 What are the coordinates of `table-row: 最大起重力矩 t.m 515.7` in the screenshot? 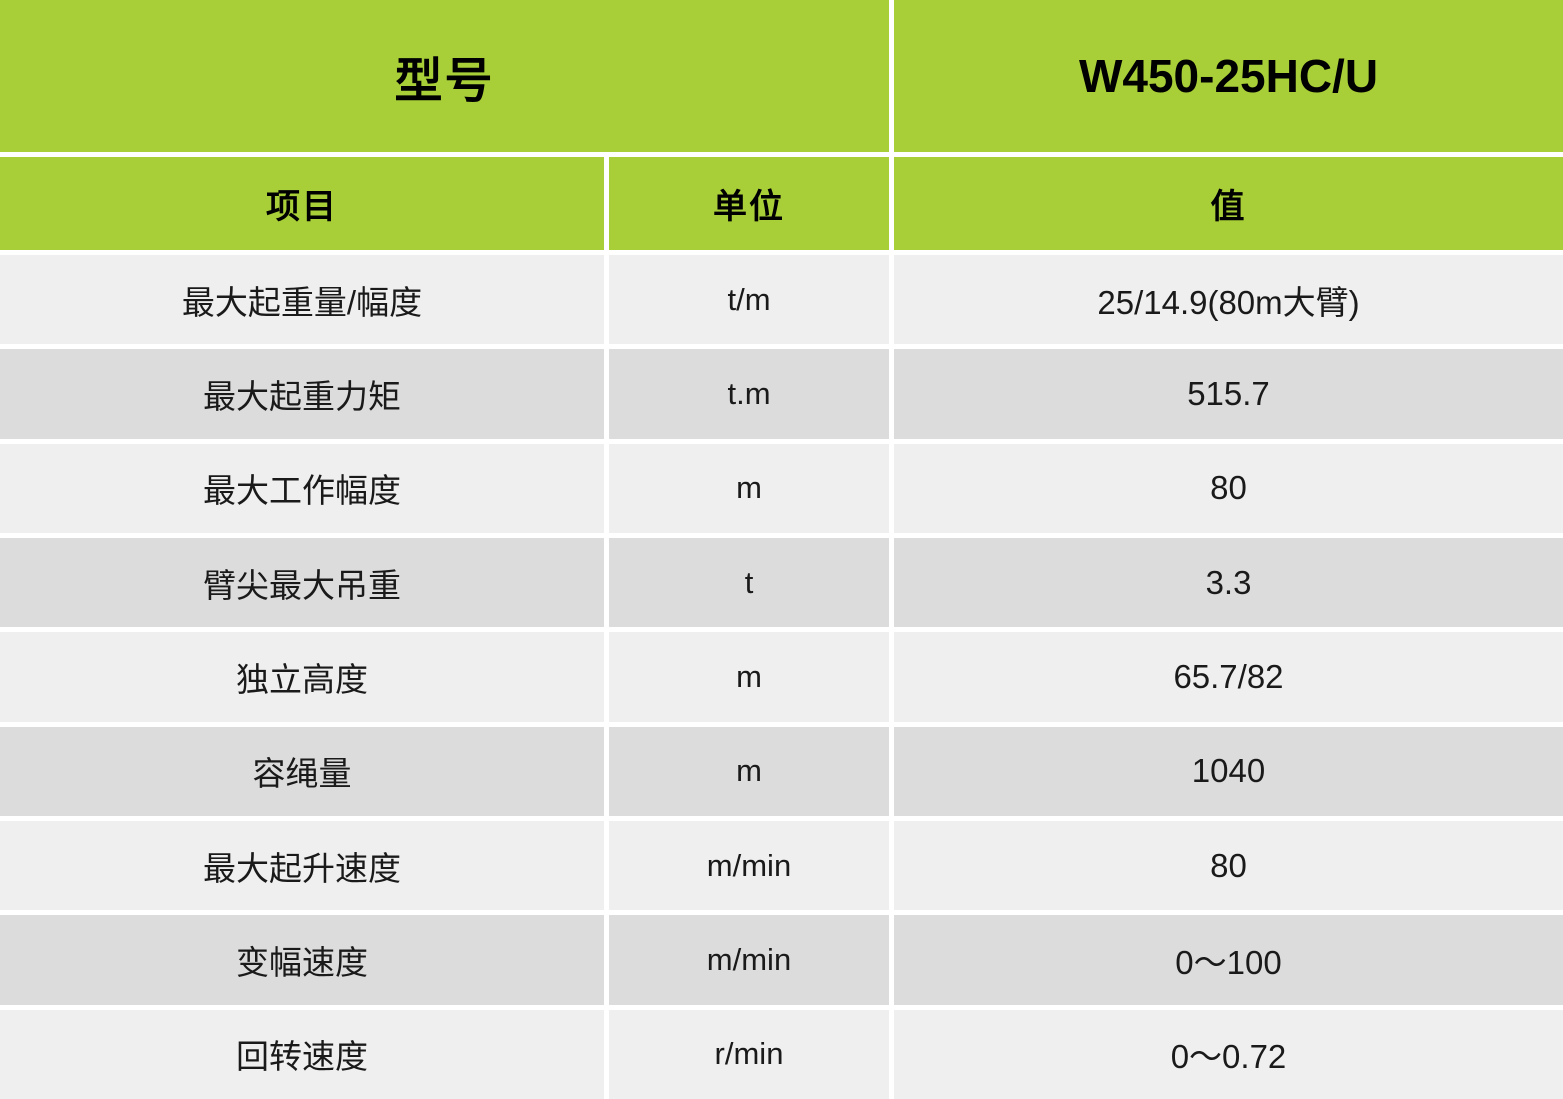 It's located at (781, 394).